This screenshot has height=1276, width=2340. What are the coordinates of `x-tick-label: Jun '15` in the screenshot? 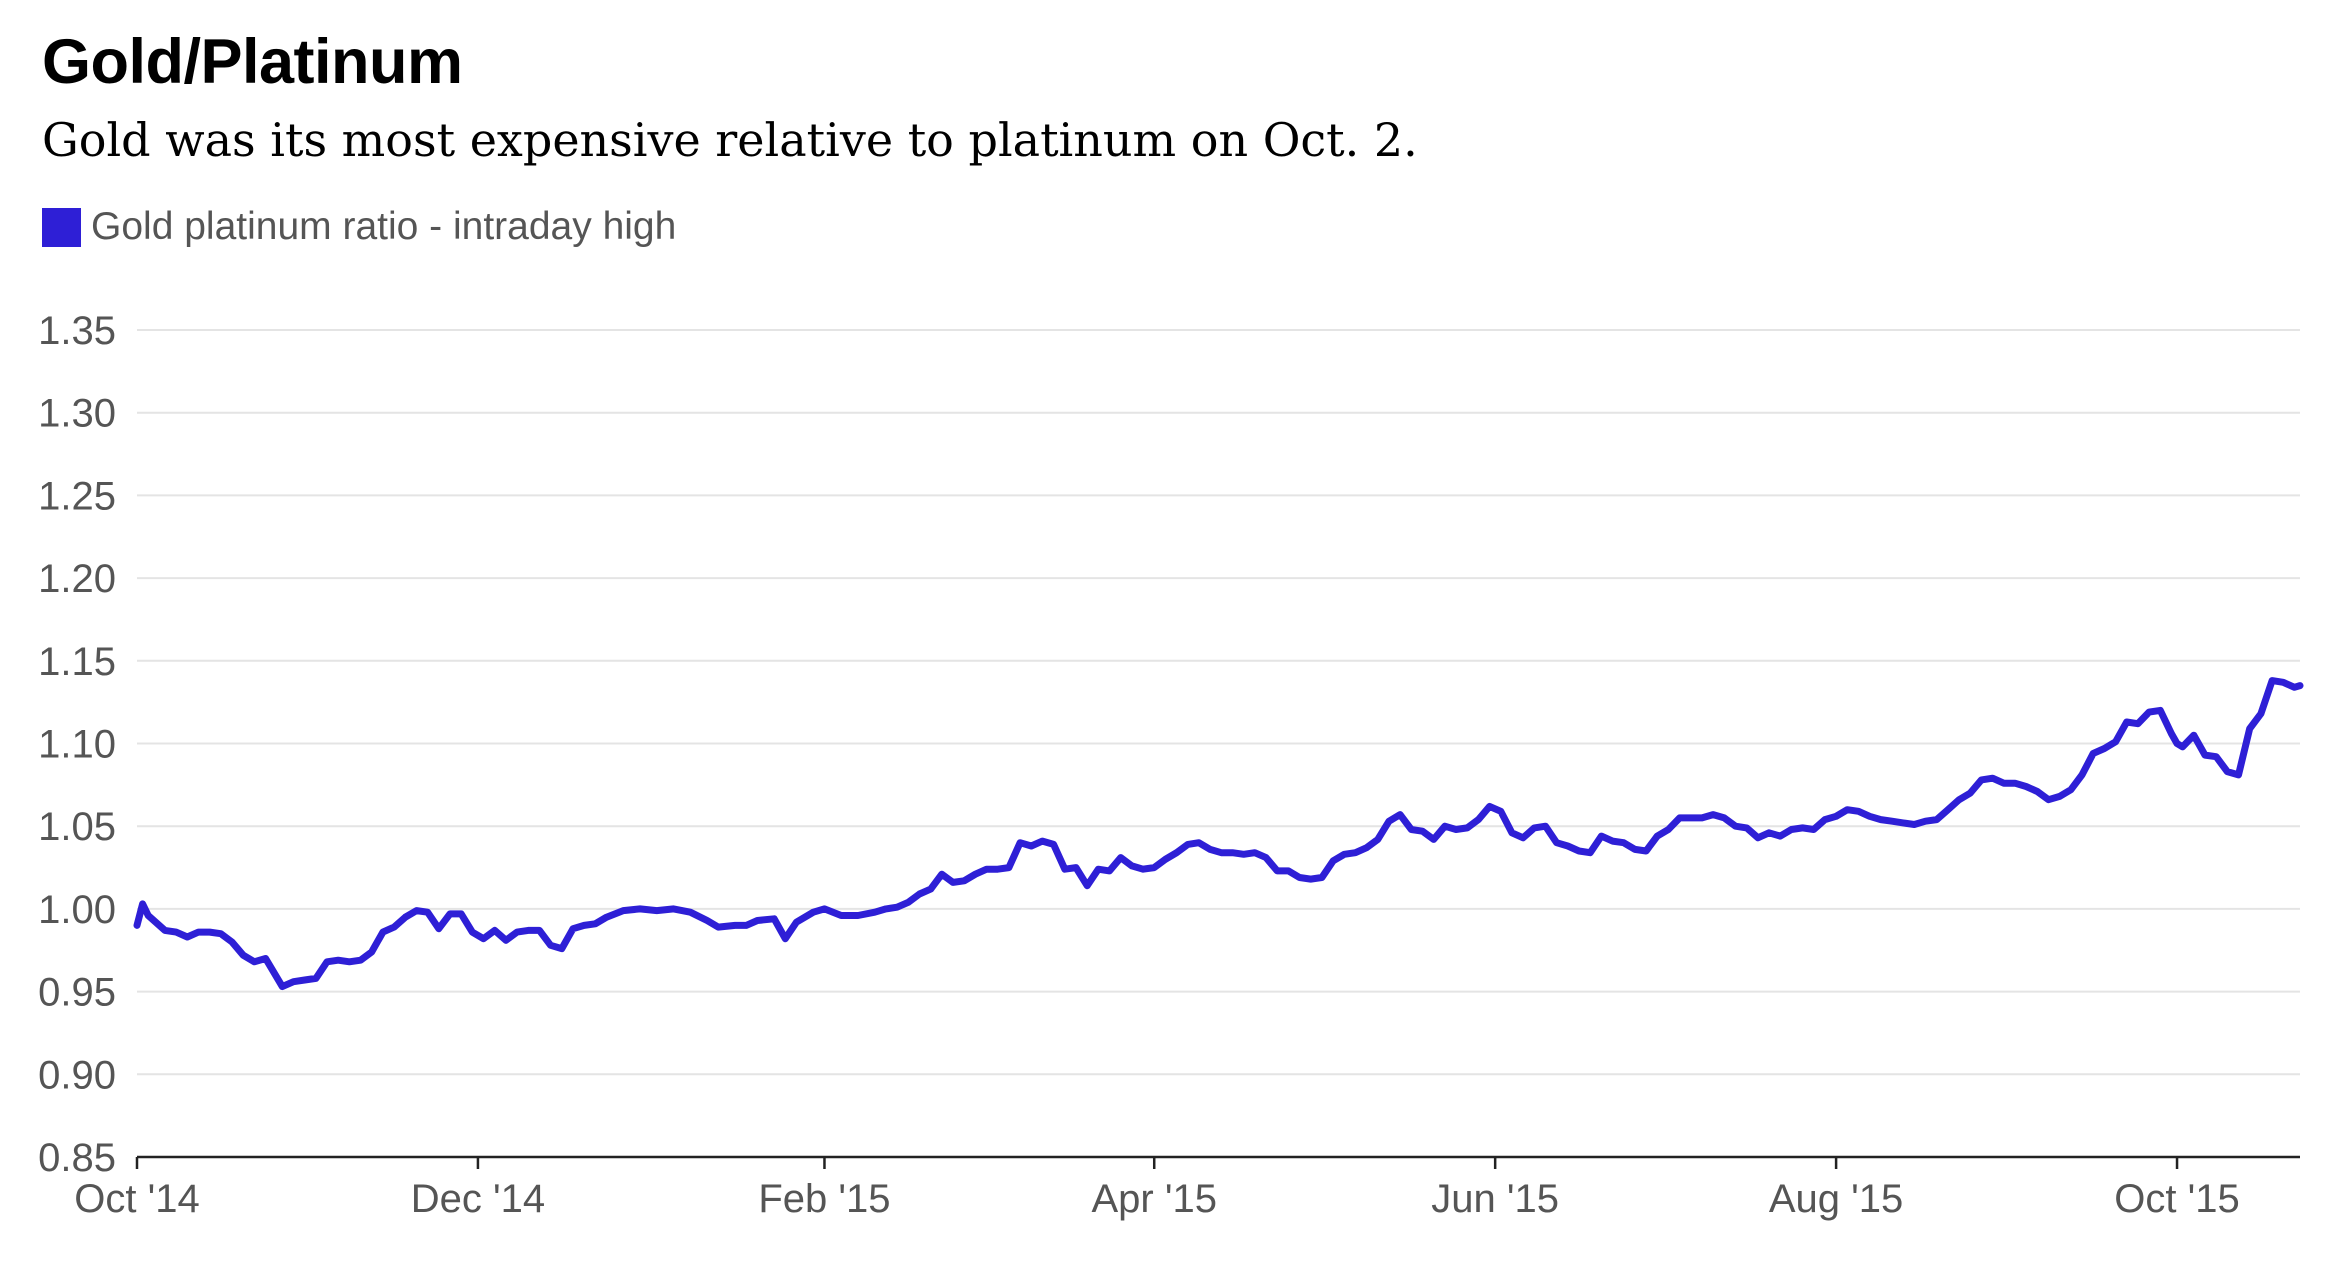 It's located at (1495, 1199).